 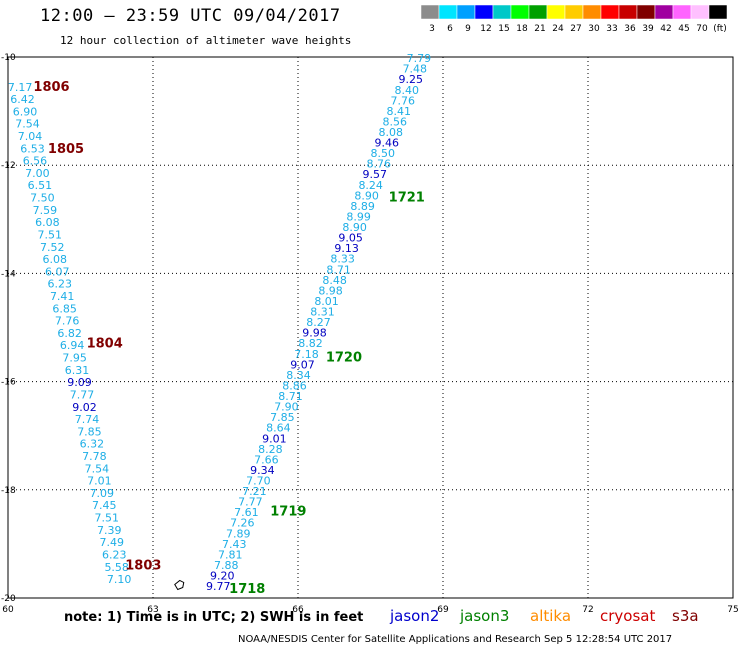 I want to click on wave-height-value: 6.56, so click(x=35, y=161).